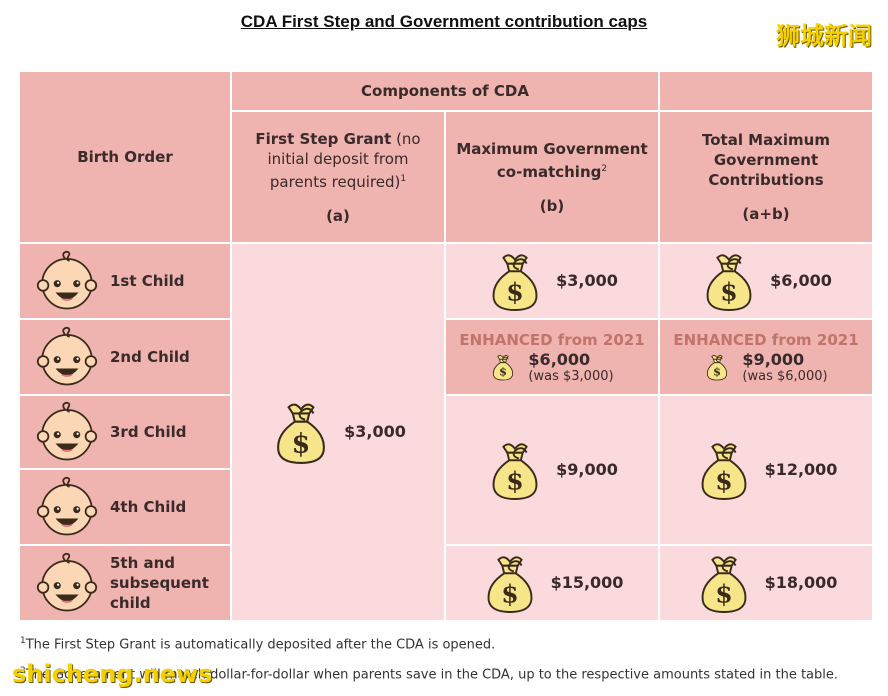 This screenshot has height=696, width=888. What do you see at coordinates (766, 470) in the screenshot?
I see `total-3rd-4th: $12,000` at bounding box center [766, 470].